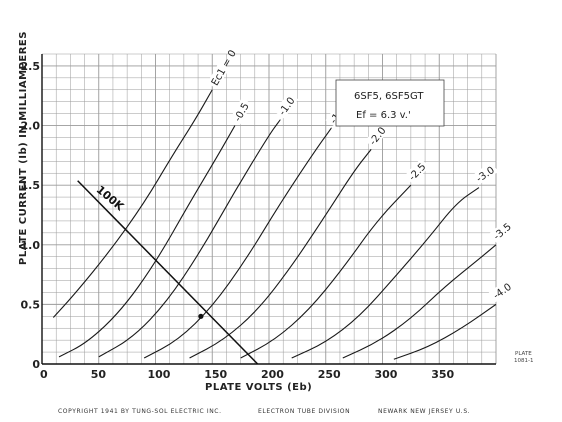 Image resolution: width=562 pixels, height=422 pixels. What do you see at coordinates (389, 96) in the screenshot?
I see `chart-title: 6SF5, 6SF5GT` at bounding box center [389, 96].